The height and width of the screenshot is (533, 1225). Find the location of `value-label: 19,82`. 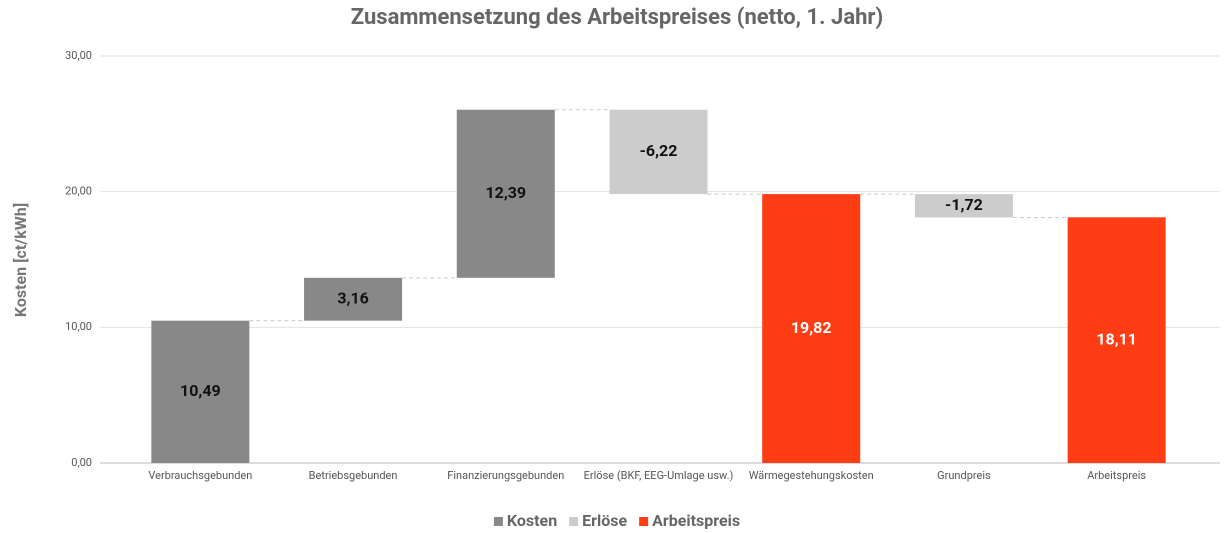

value-label: 19,82 is located at coordinates (811, 327).